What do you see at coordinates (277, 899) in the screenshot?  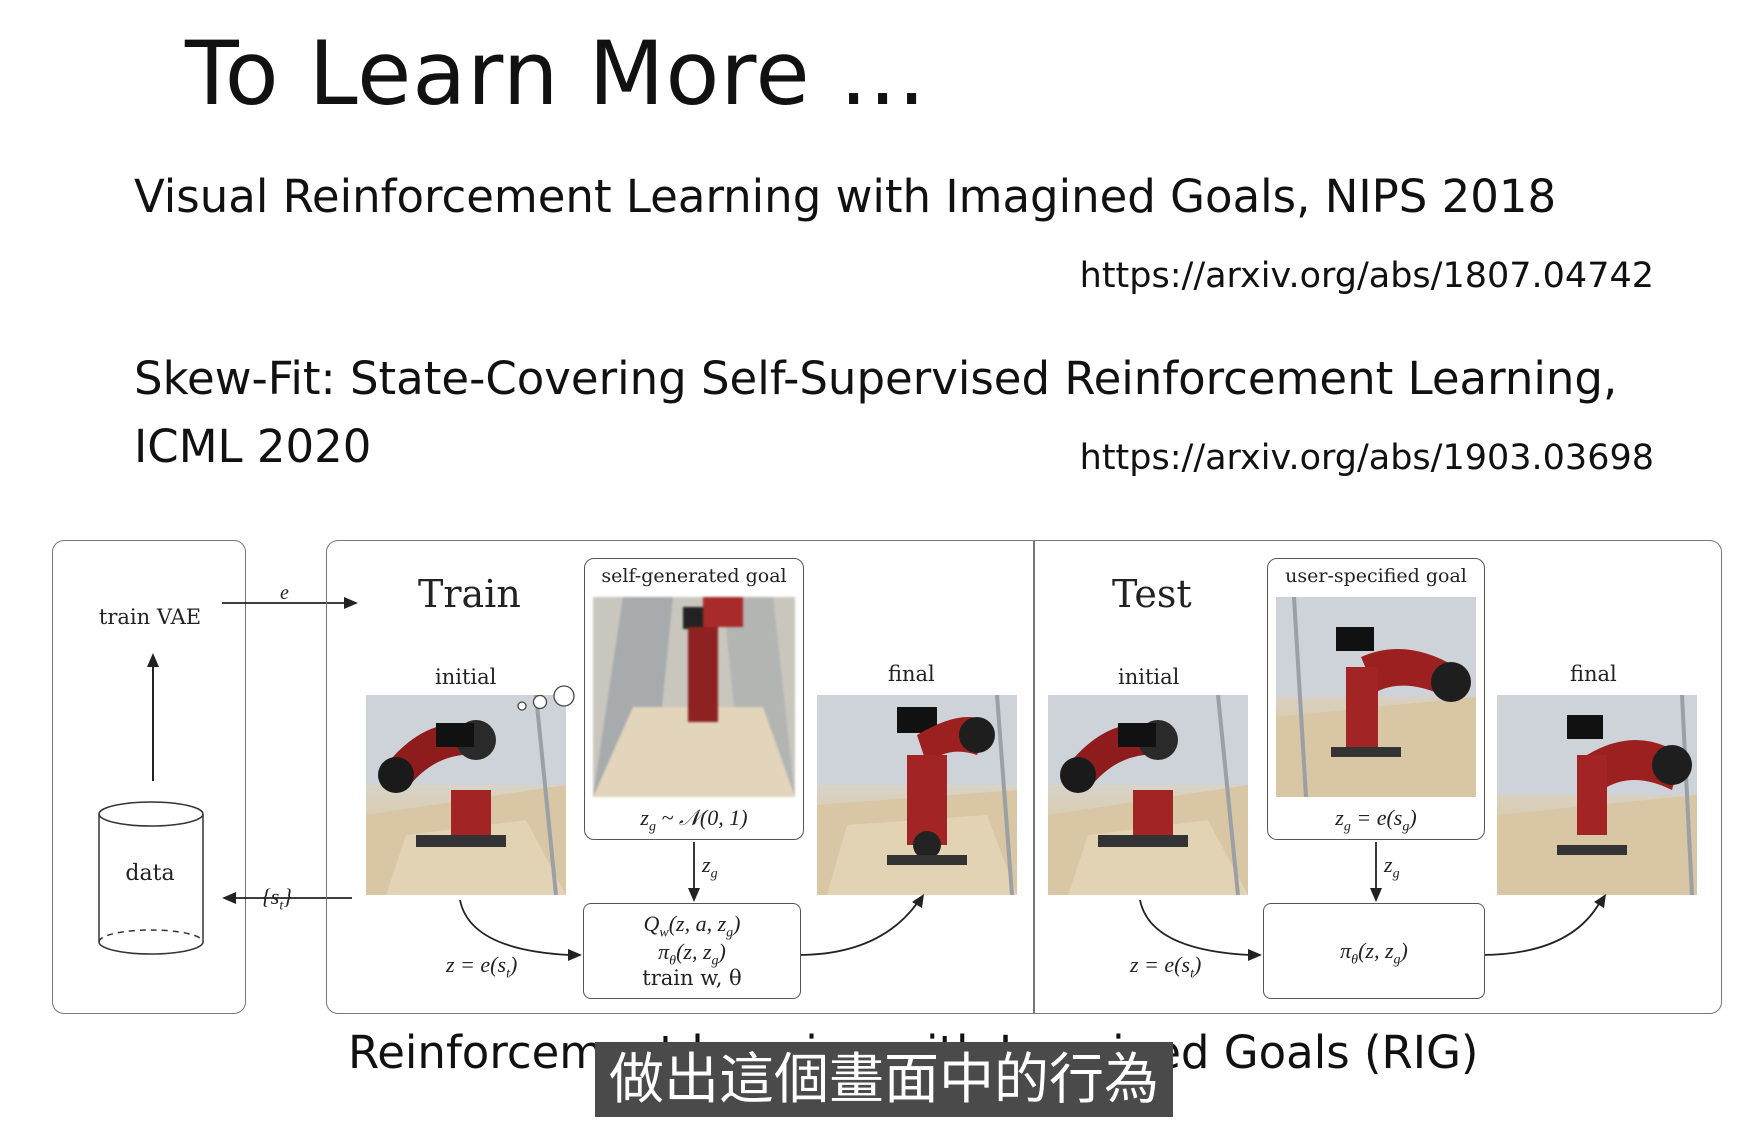 I see `state-set-label: {st}` at bounding box center [277, 899].